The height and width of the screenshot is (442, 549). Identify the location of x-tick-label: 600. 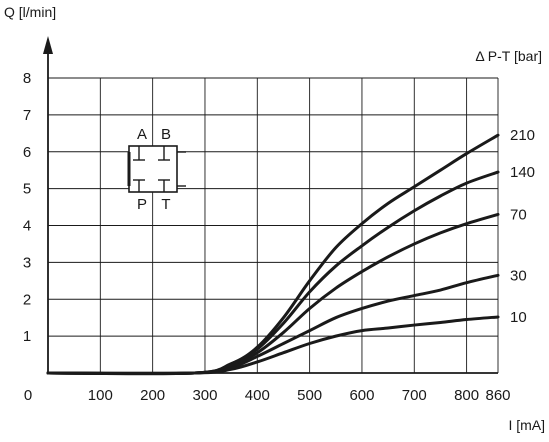
(361, 395).